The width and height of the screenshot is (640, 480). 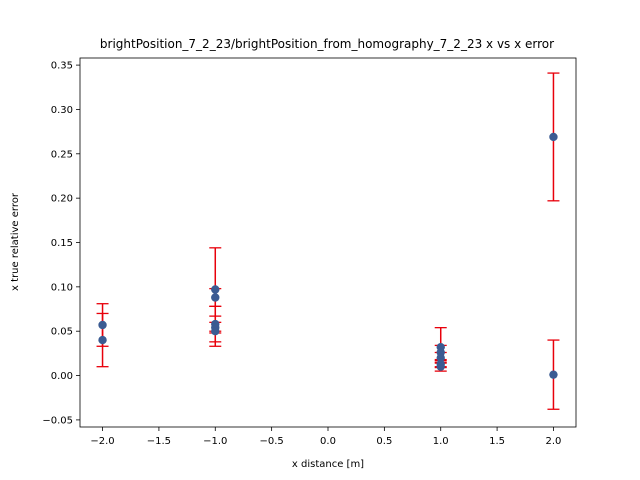 What do you see at coordinates (497, 441) in the screenshot?
I see `x-tick-label: 1.5` at bounding box center [497, 441].